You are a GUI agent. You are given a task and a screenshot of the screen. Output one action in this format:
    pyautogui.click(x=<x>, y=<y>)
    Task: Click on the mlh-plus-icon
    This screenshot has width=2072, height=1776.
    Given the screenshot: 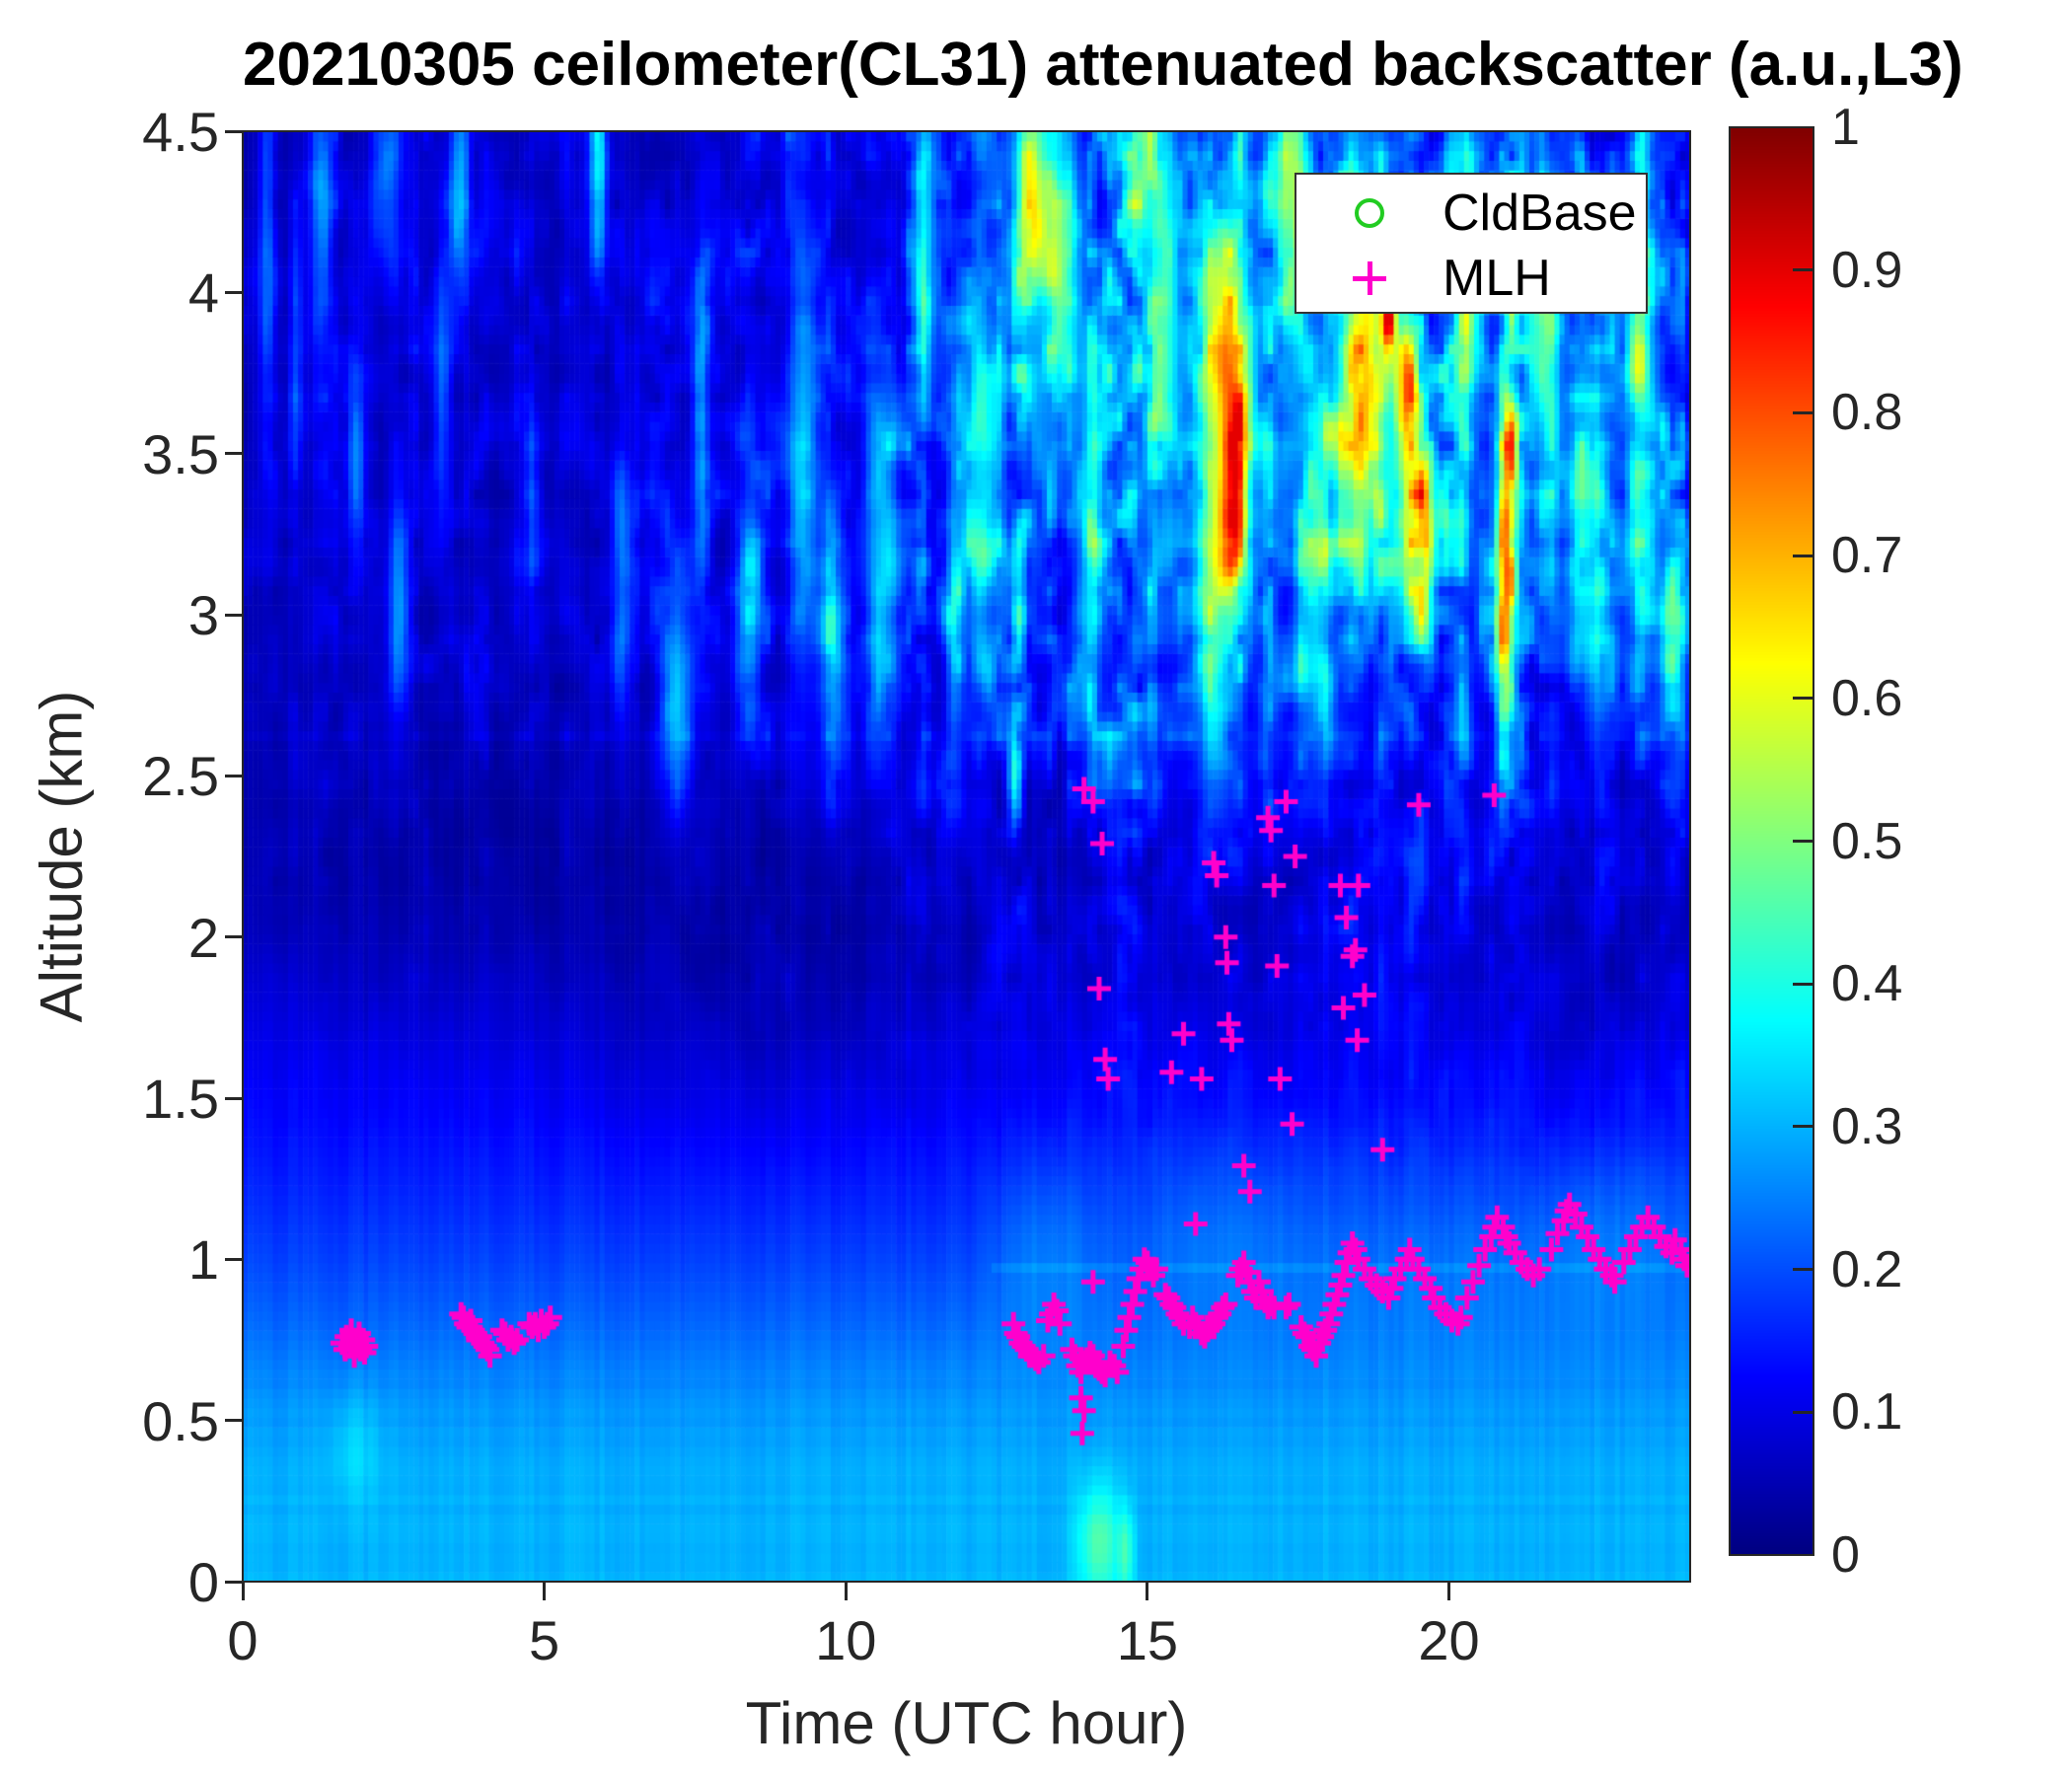 What is the action you would take?
    pyautogui.click(x=1370, y=278)
    